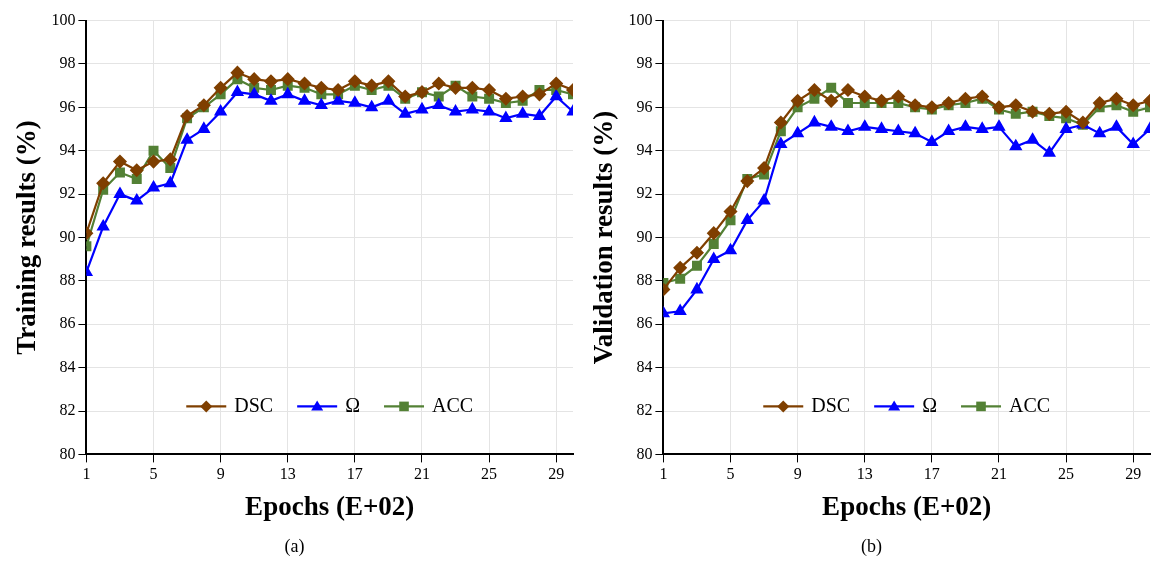 The height and width of the screenshot is (574, 1166). I want to click on text: (a), so click(294, 546).